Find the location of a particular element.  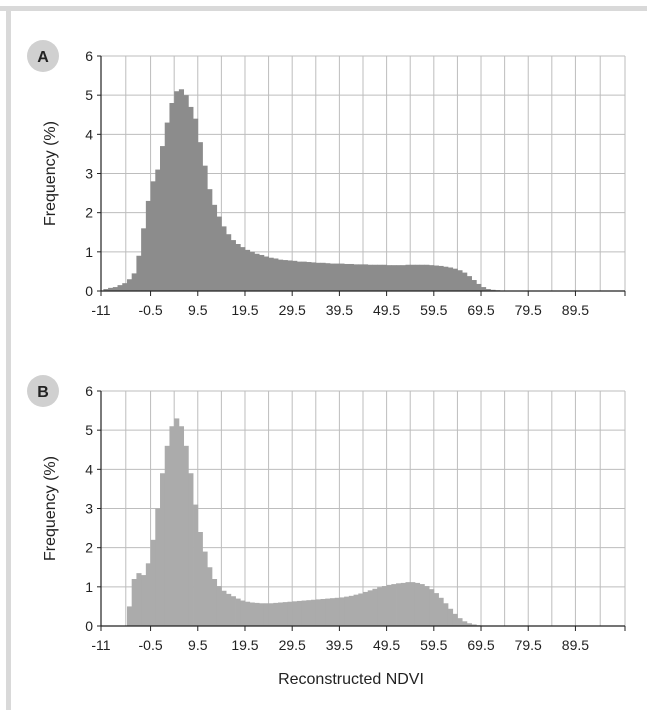

x-tick-label: 29.5 is located at coordinates (292, 645).